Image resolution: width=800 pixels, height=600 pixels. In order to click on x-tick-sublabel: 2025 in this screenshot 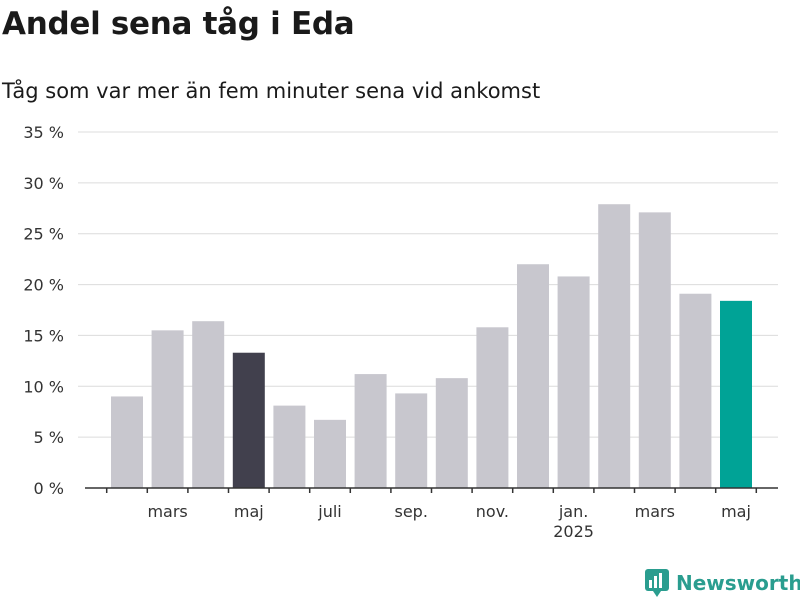, I will do `click(573, 531)`.